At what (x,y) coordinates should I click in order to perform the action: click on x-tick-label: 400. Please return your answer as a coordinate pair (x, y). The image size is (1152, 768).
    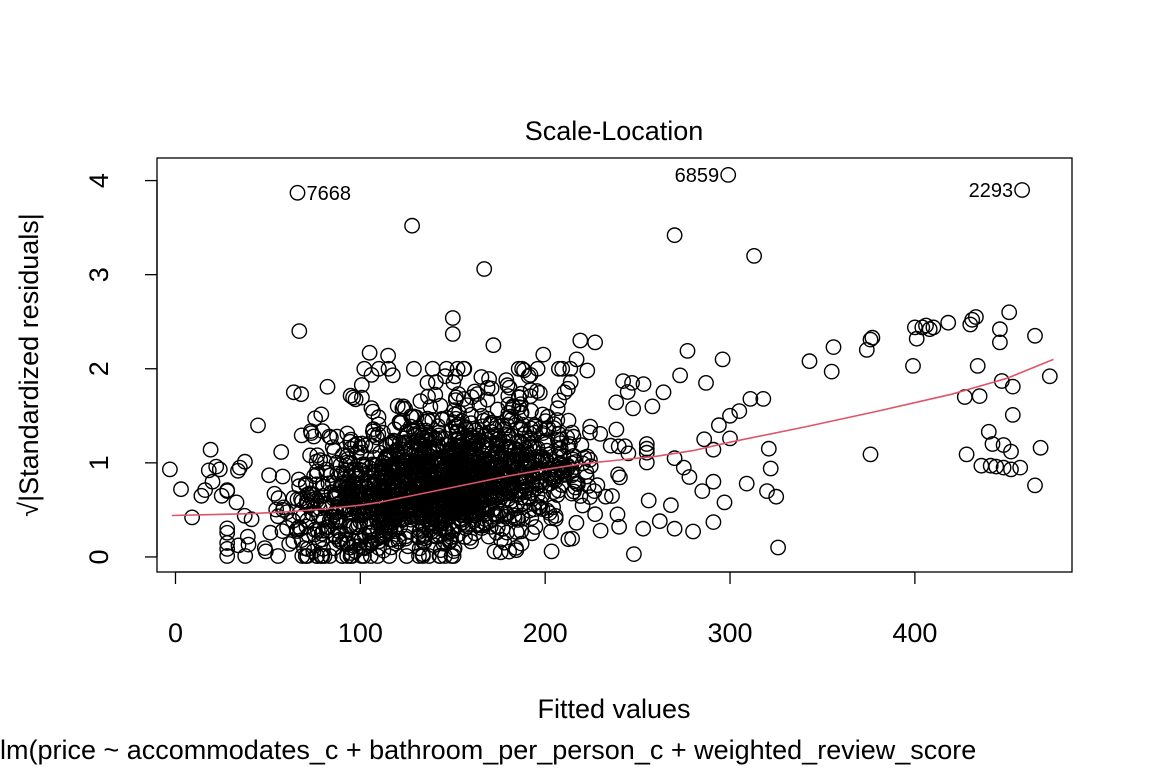
    Looking at the image, I should click on (914, 633).